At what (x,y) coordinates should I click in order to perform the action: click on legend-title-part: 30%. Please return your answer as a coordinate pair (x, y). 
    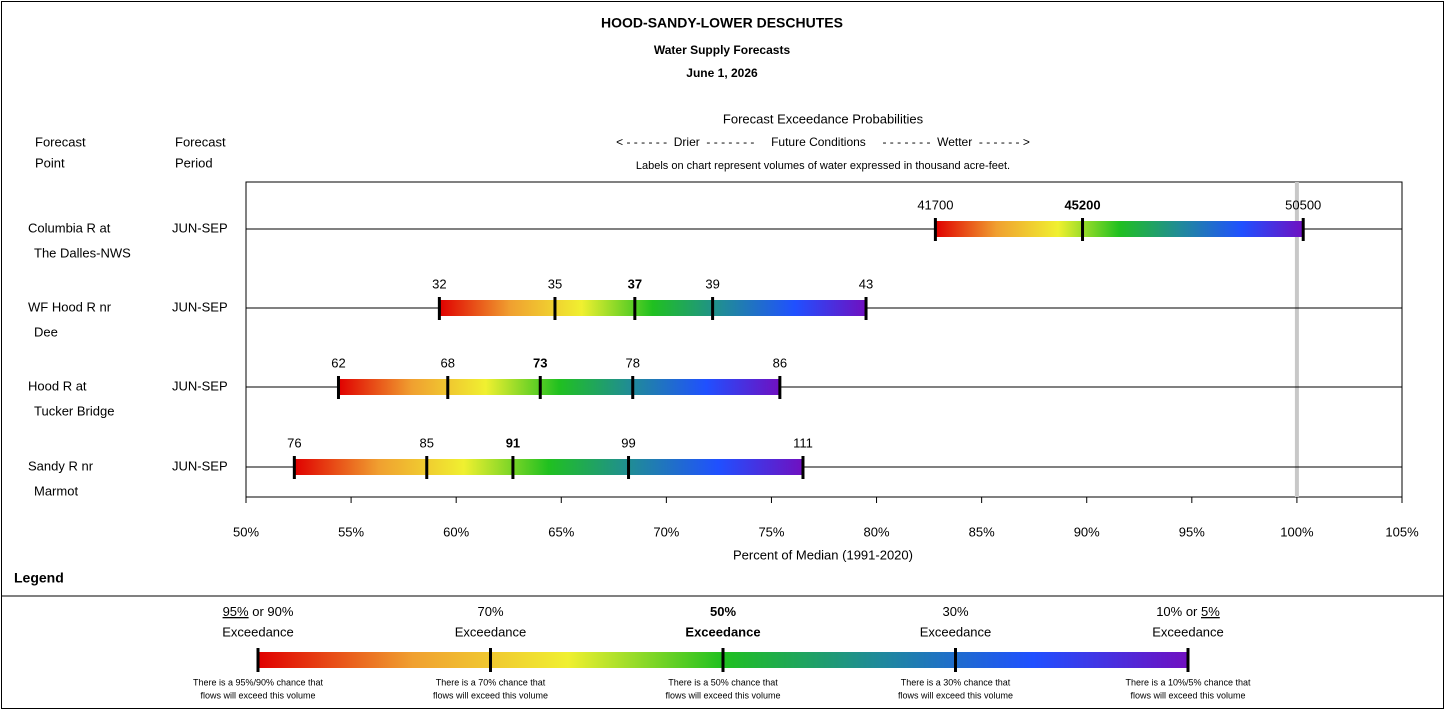
    Looking at the image, I should click on (955, 611).